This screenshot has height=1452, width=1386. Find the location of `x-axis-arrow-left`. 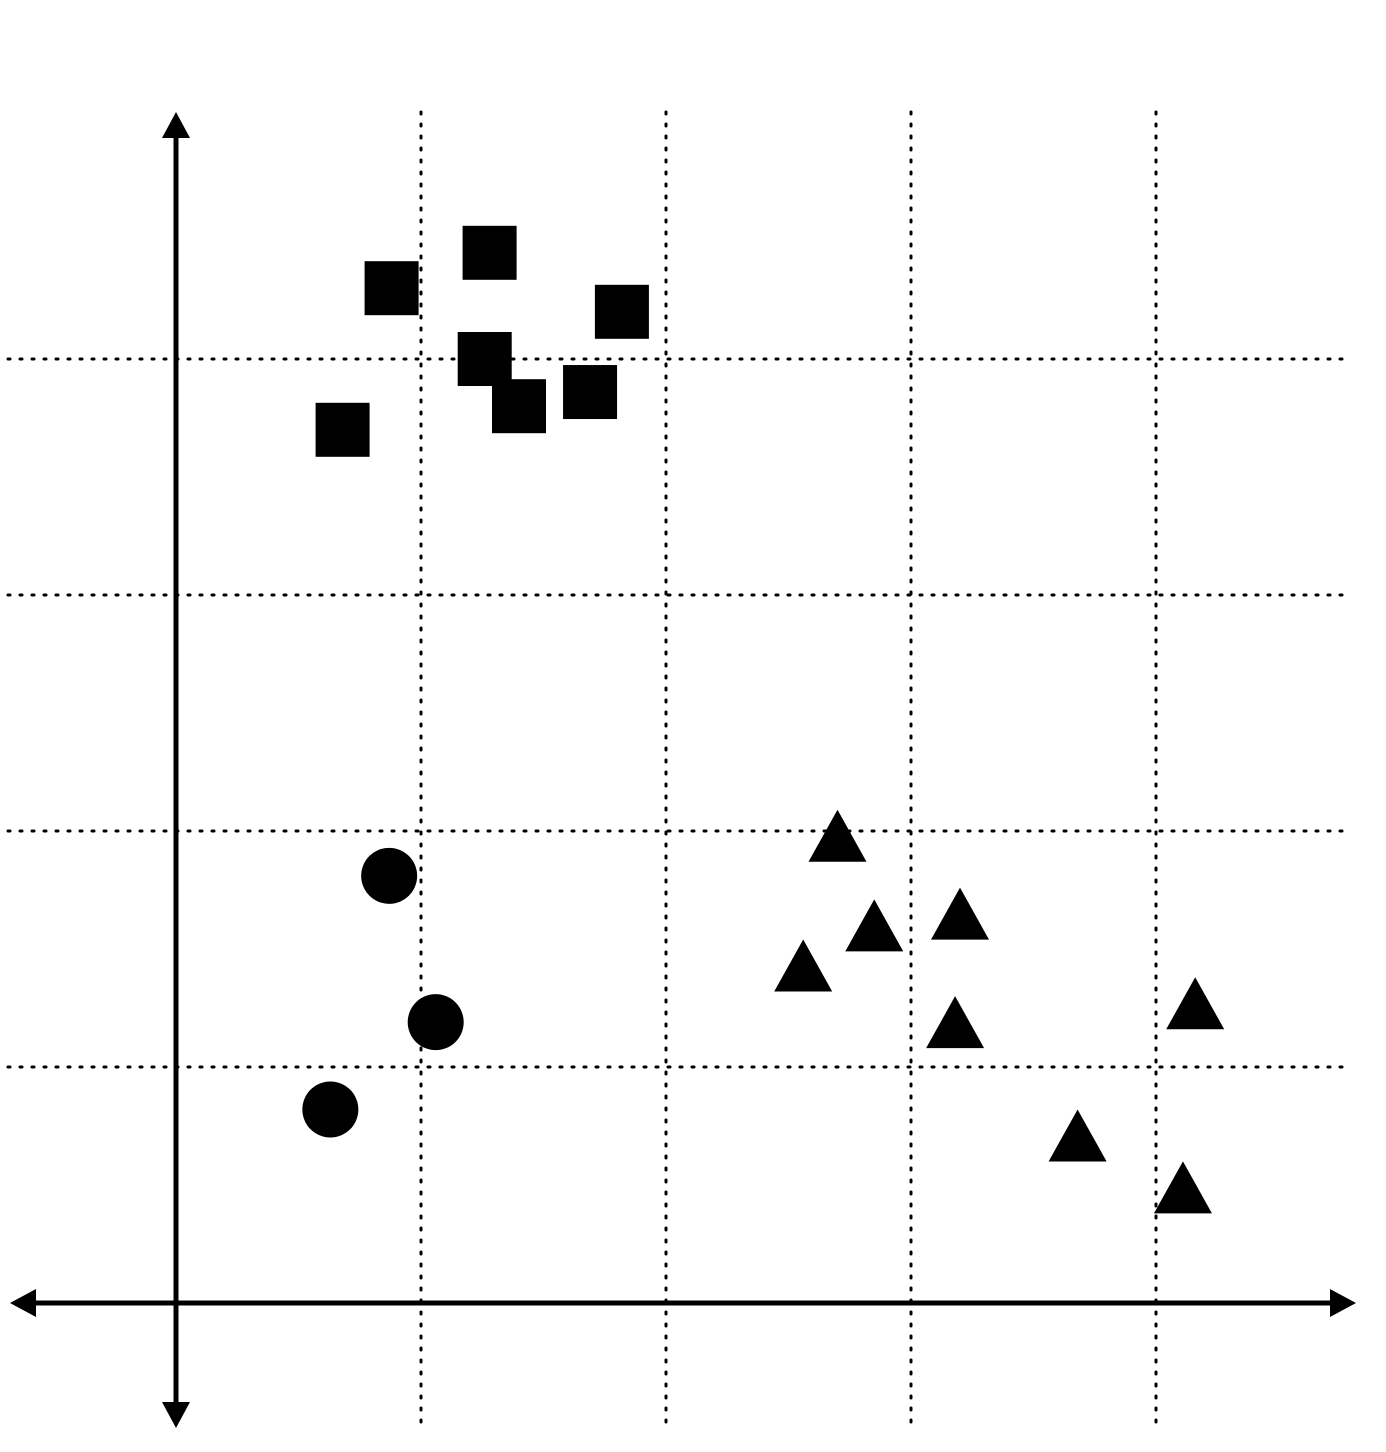

x-axis-arrow-left is located at coordinates (23, 1303).